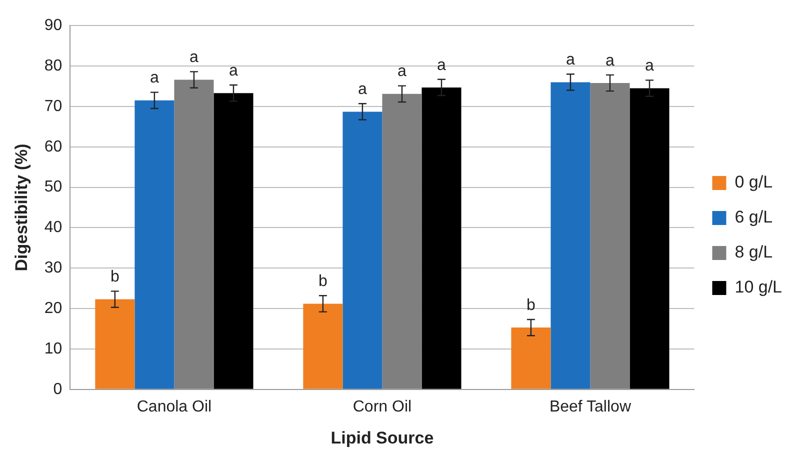 The height and width of the screenshot is (461, 810). I want to click on x-tick-label: Beef Tallow, so click(590, 407).